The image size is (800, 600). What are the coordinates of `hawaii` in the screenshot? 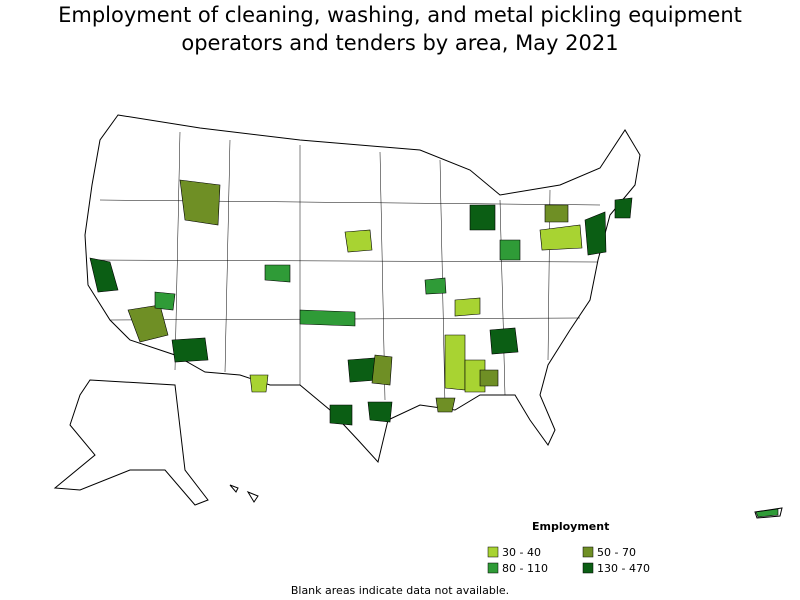 It's located at (244, 493).